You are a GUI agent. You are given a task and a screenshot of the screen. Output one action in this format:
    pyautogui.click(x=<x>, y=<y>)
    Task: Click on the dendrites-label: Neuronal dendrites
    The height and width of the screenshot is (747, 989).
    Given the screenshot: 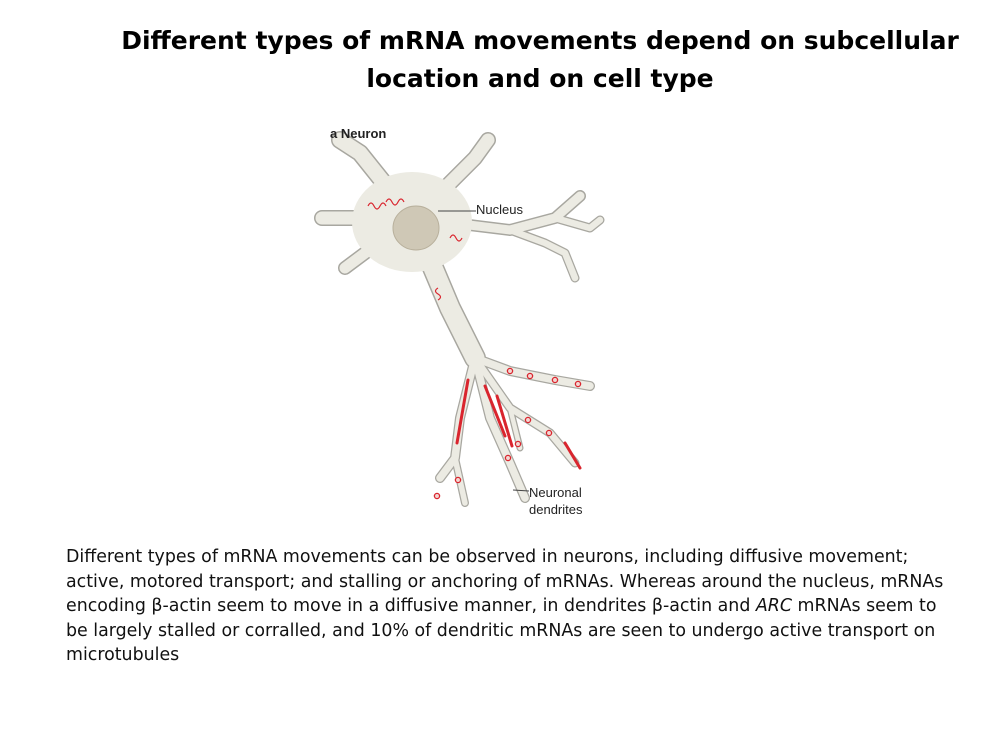 What is the action you would take?
    pyautogui.click(x=555, y=501)
    